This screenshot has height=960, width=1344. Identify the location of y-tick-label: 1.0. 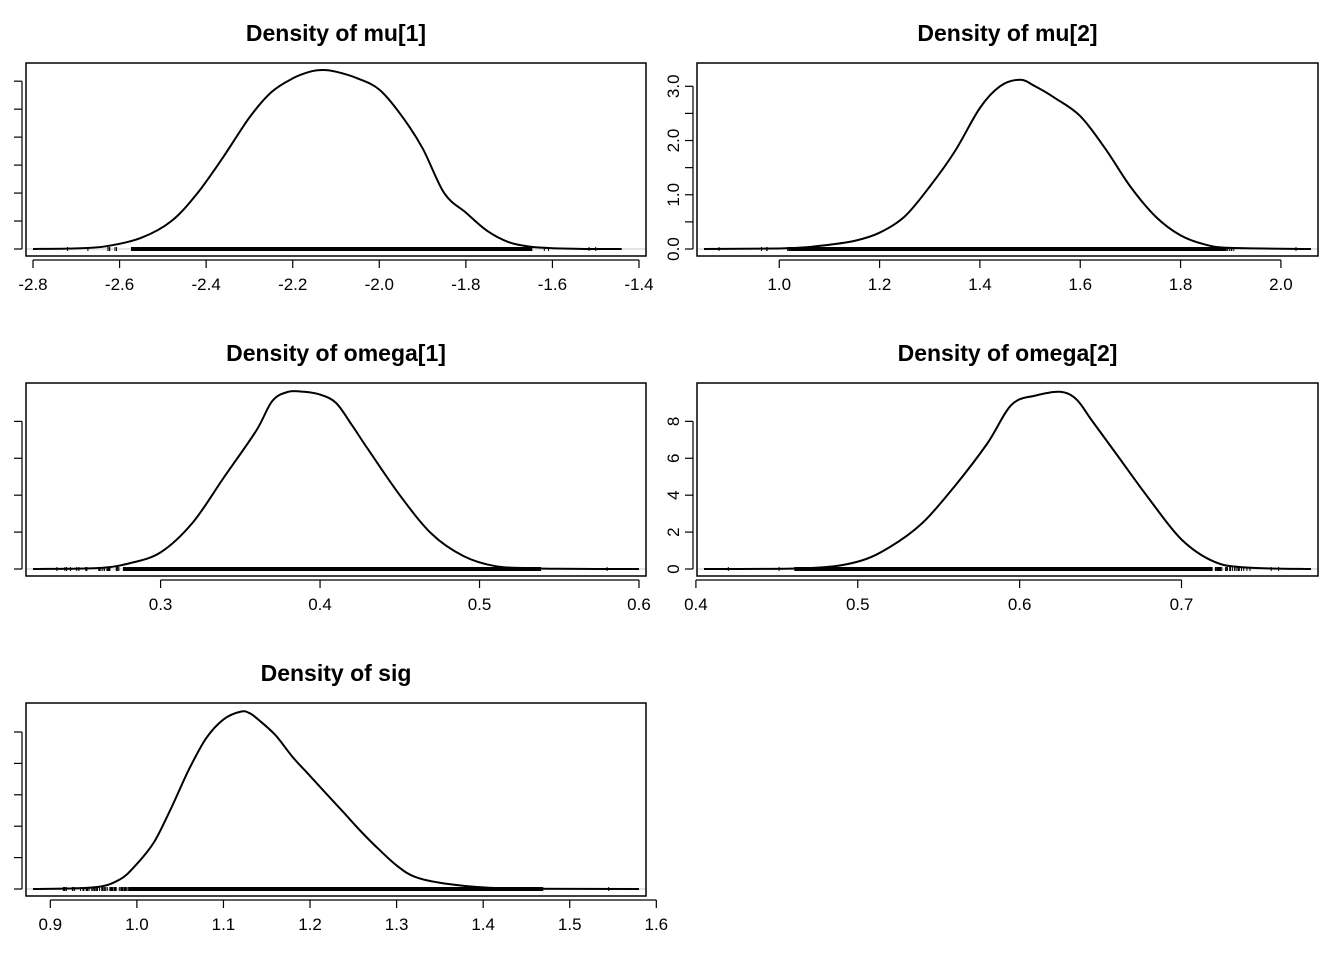
(673, 195).